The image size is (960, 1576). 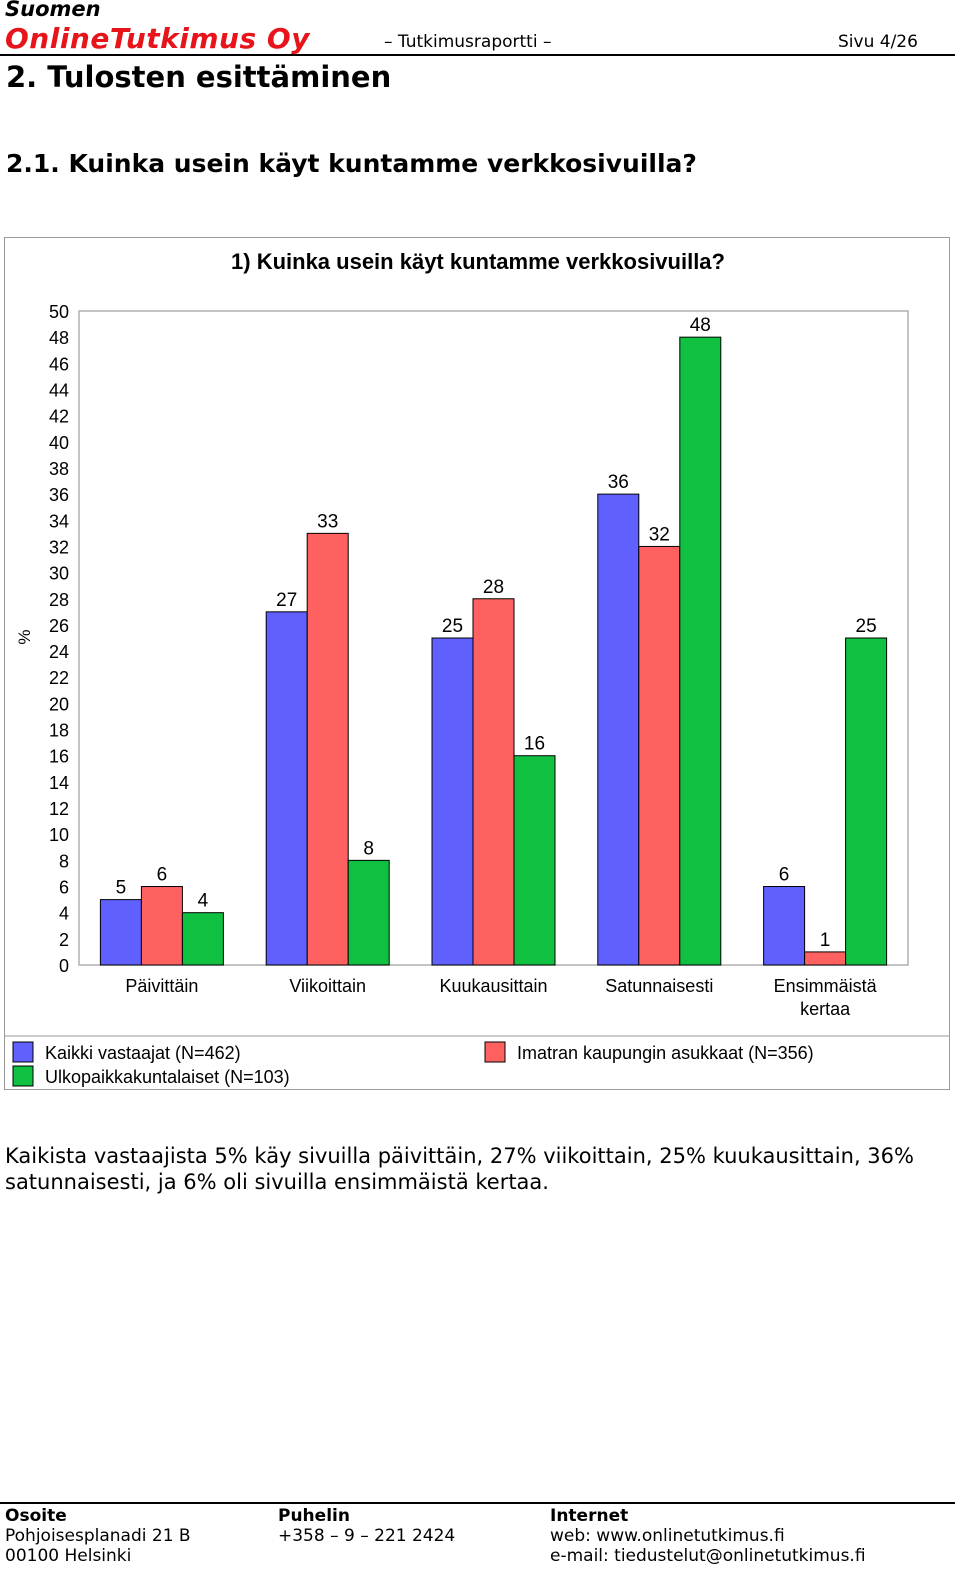 I want to click on legend-label: Ulkopaikkakuntalaiset (N=103), so click(x=167, y=1077).